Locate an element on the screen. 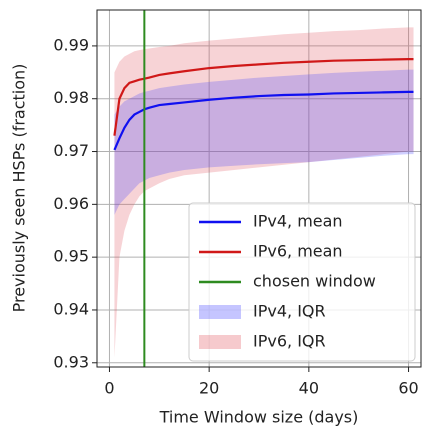 The width and height of the screenshot is (430, 432). legend-label: chosen window is located at coordinates (314, 281).